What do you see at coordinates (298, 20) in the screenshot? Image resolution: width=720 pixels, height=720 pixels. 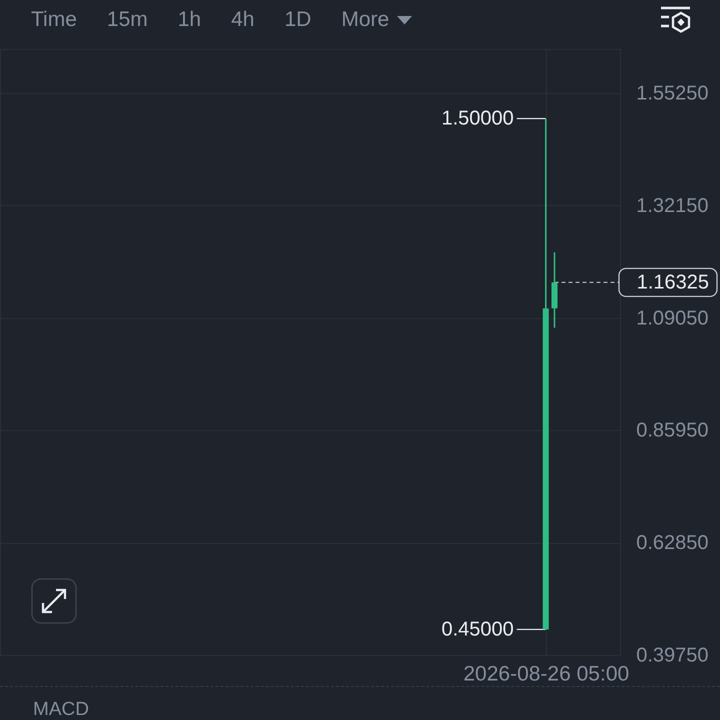 I see `text: 1D` at bounding box center [298, 20].